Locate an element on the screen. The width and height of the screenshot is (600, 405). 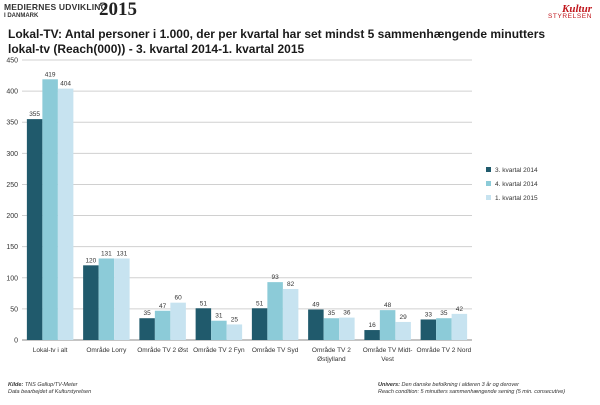
brand-header: MEDIERNES UDVIKLING I DANMARK 2015 is located at coordinates (70, 10).